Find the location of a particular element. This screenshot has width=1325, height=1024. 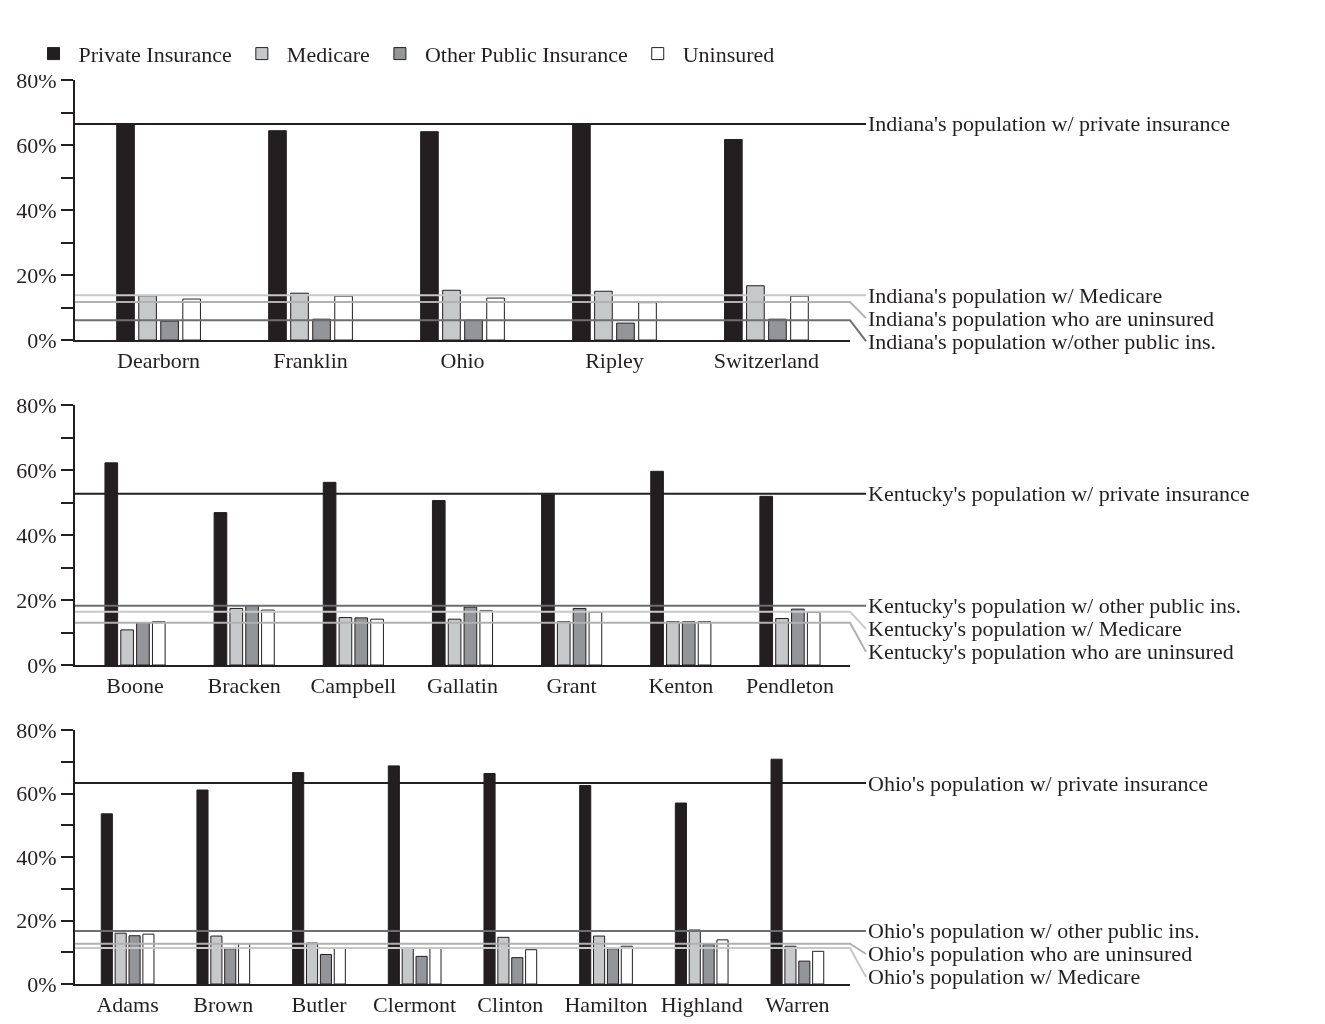

x-tick-label: Dearborn is located at coordinates (159, 361).